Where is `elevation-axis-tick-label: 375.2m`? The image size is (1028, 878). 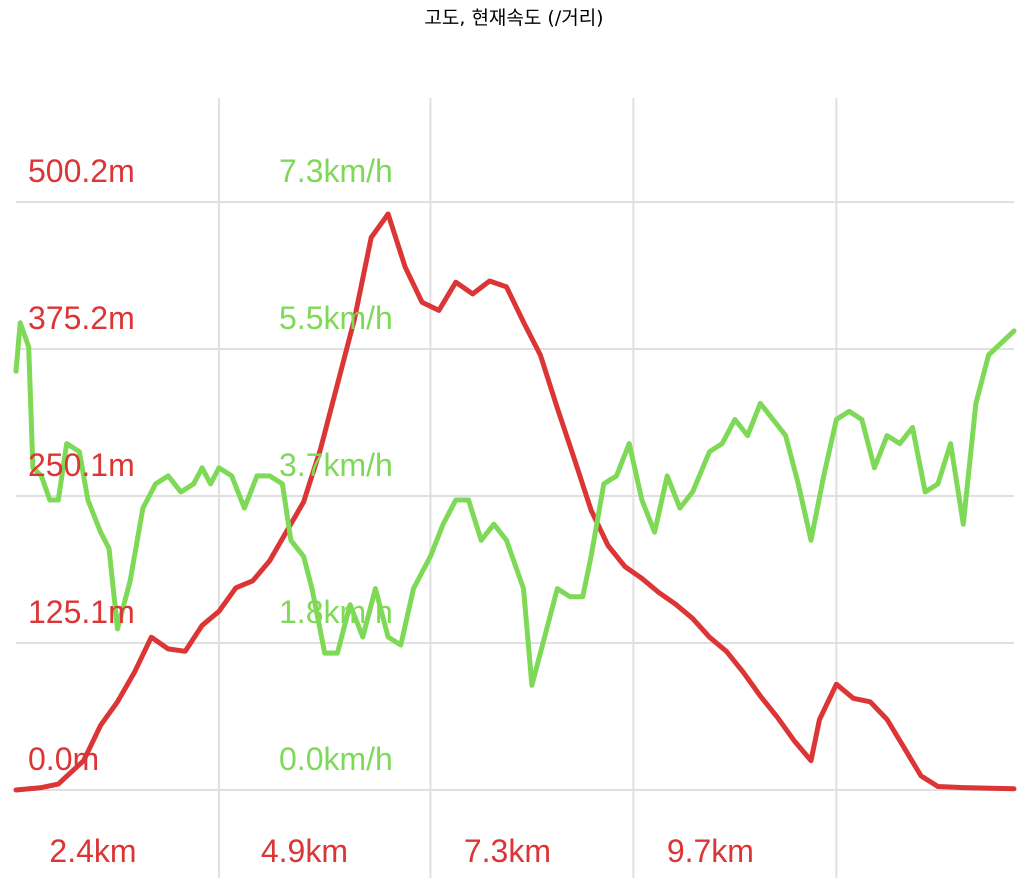
elevation-axis-tick-label: 375.2m is located at coordinates (81, 318).